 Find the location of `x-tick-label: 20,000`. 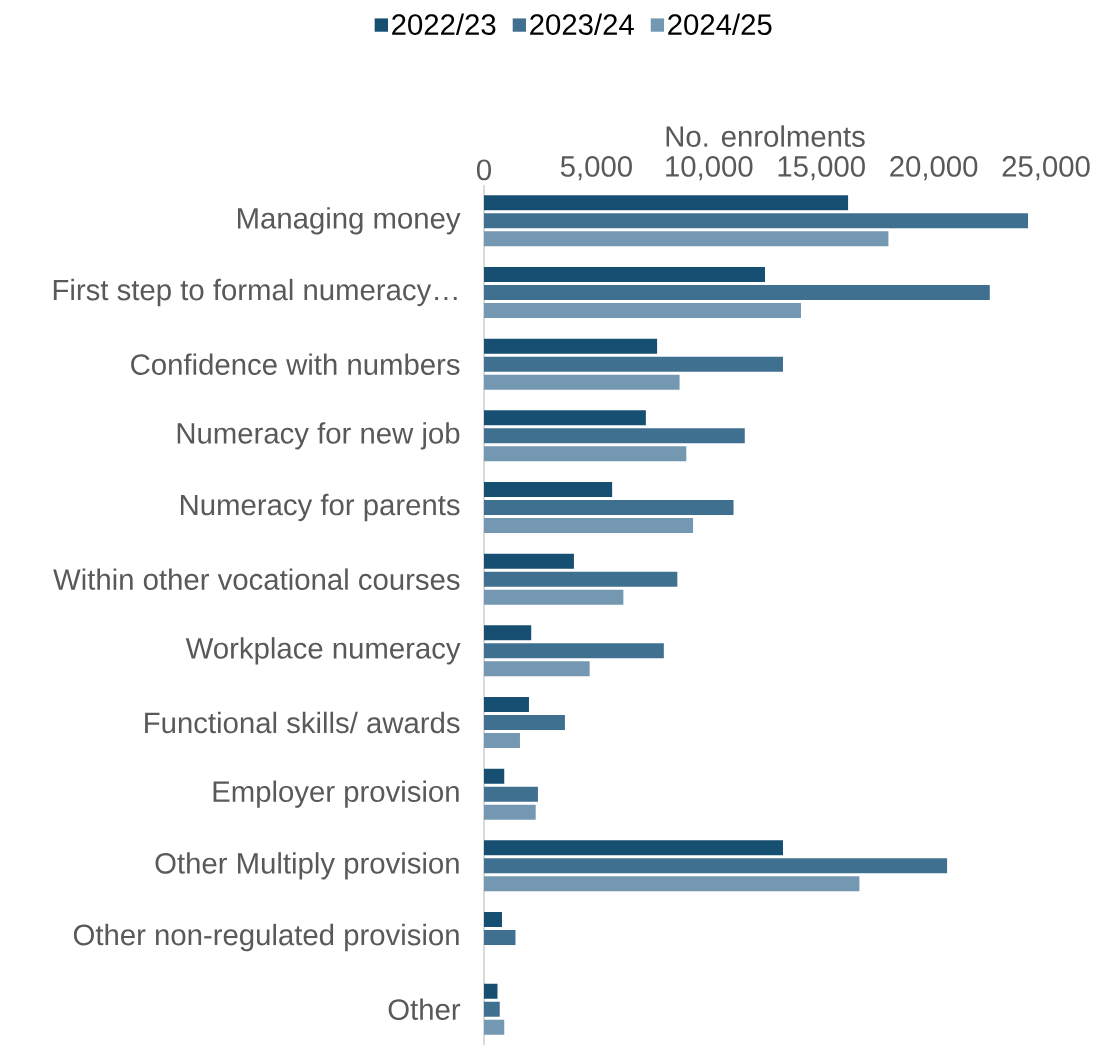

x-tick-label: 20,000 is located at coordinates (934, 168).